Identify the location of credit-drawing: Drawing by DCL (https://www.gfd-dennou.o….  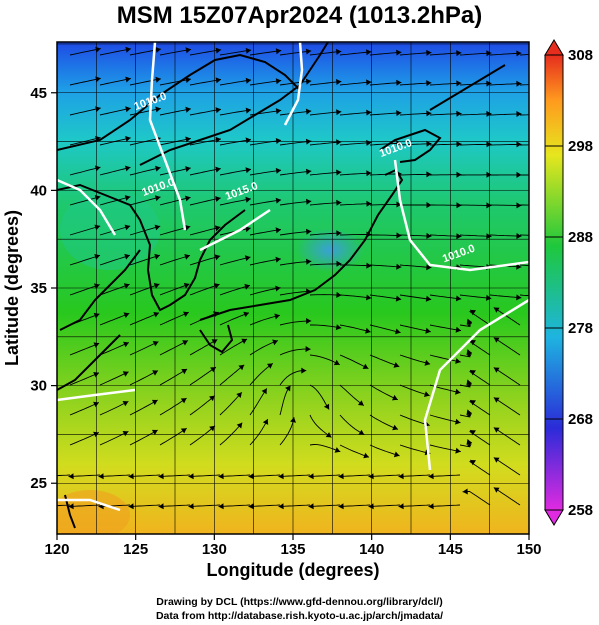
(299, 602).